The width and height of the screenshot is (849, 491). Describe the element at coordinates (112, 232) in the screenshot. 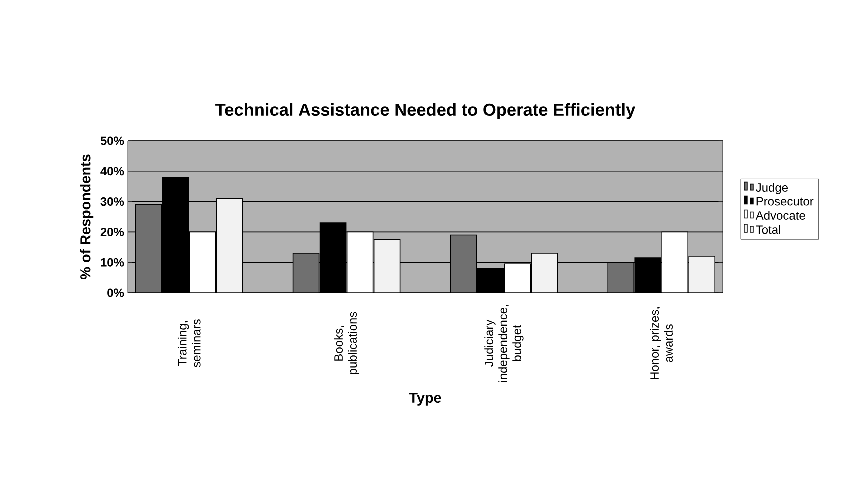

I see `y-tick-label: 20%` at that location.